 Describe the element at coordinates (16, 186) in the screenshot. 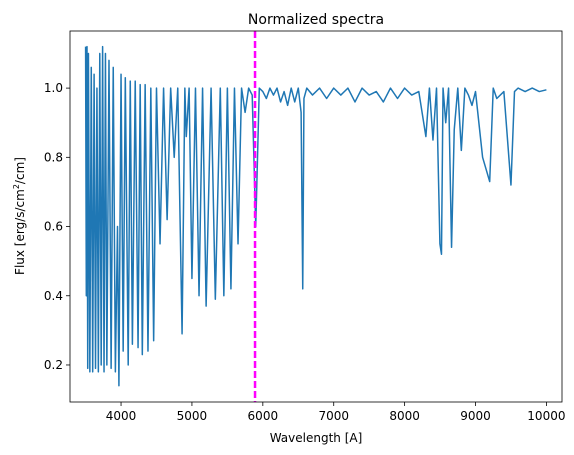

I see `y-axis-label-sup: 2` at that location.